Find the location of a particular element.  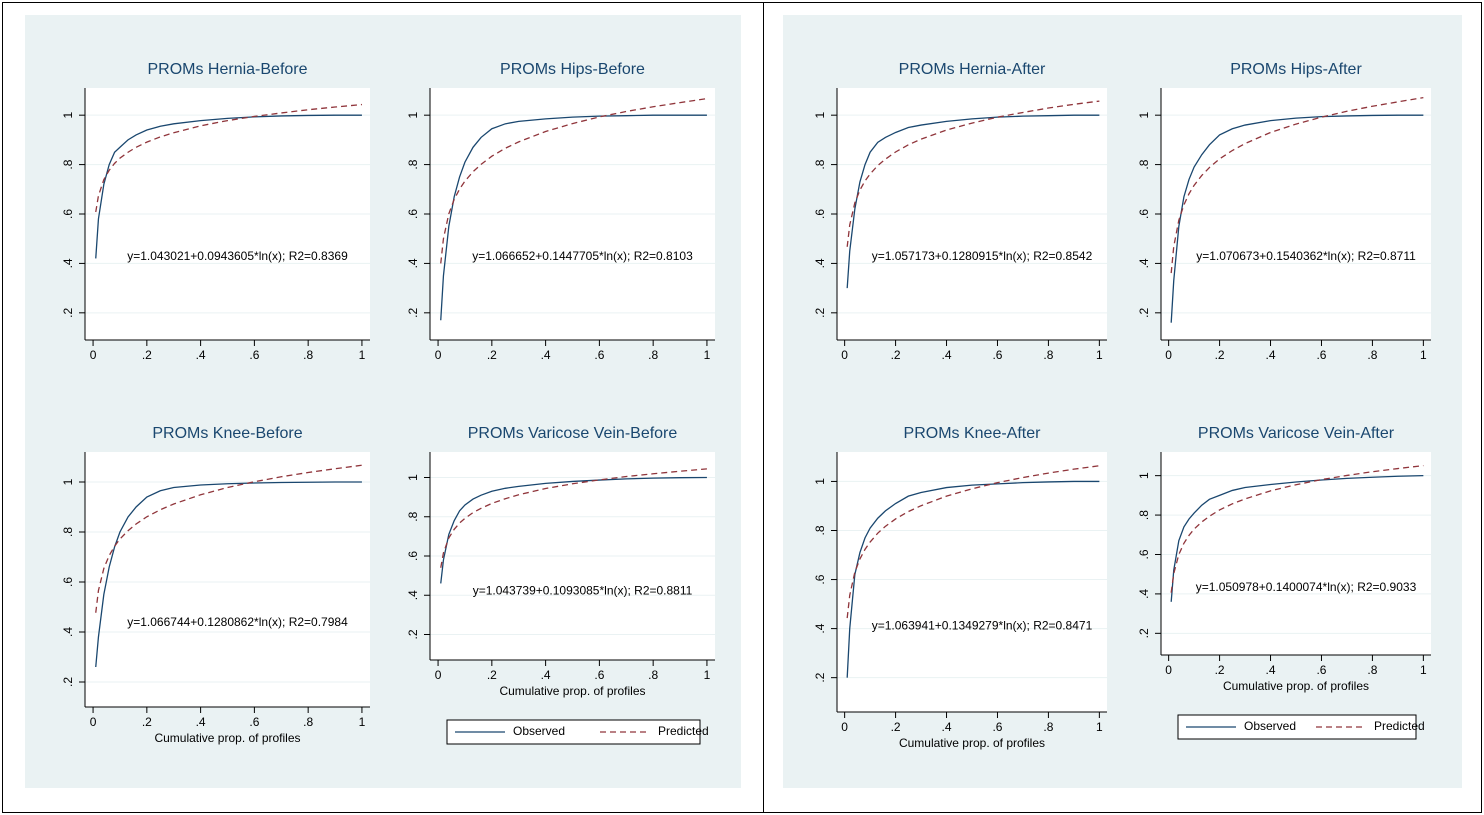

chart-title: PROMs Varicose Vein-Before is located at coordinates (573, 433).